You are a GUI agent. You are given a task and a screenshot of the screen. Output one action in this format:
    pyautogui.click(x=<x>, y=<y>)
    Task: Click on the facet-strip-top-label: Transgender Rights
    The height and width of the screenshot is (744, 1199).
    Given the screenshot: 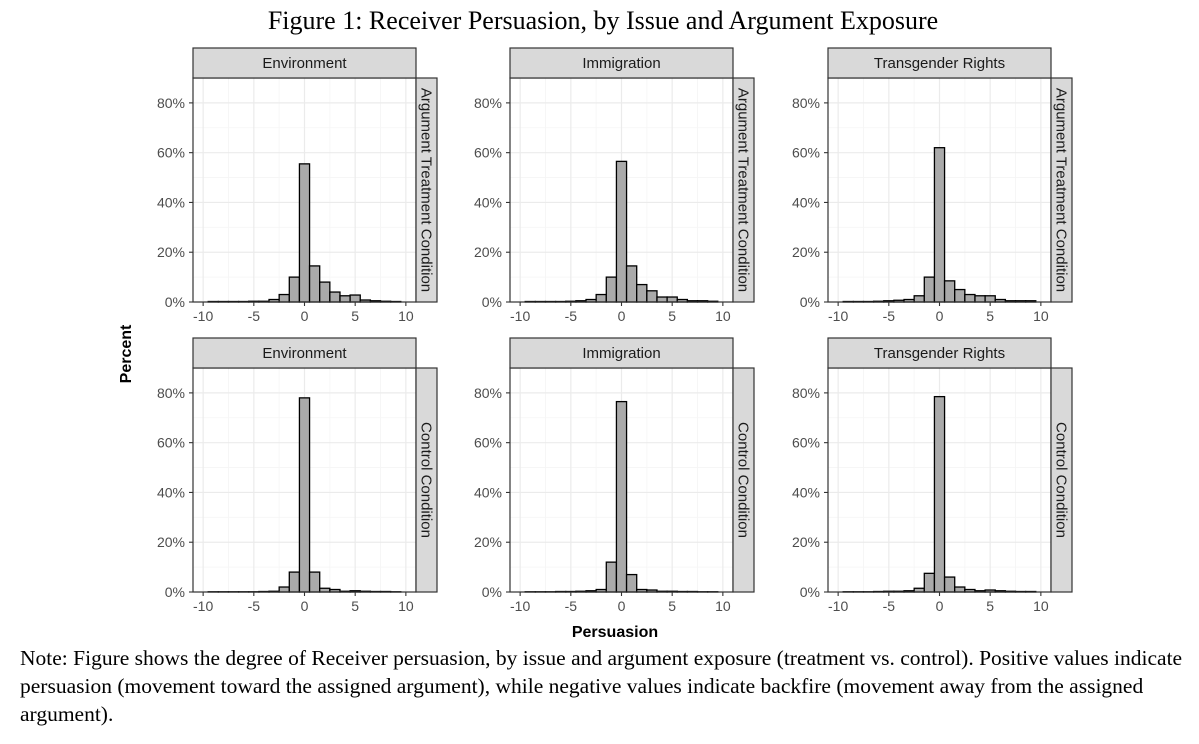 What is the action you would take?
    pyautogui.click(x=939, y=353)
    